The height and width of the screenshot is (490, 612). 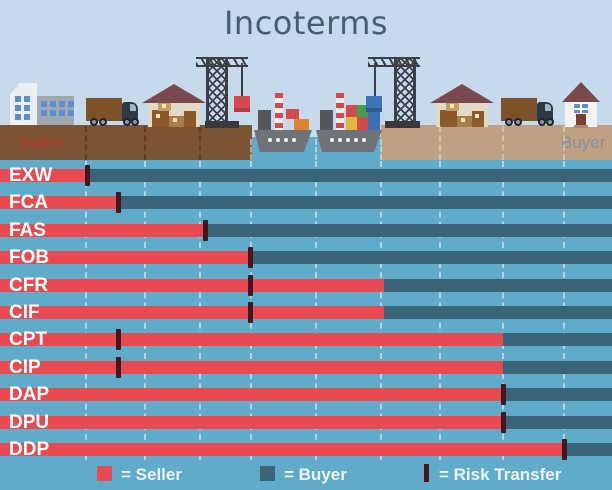 What do you see at coordinates (28, 339) in the screenshot?
I see `incoterm-label: CPT` at bounding box center [28, 339].